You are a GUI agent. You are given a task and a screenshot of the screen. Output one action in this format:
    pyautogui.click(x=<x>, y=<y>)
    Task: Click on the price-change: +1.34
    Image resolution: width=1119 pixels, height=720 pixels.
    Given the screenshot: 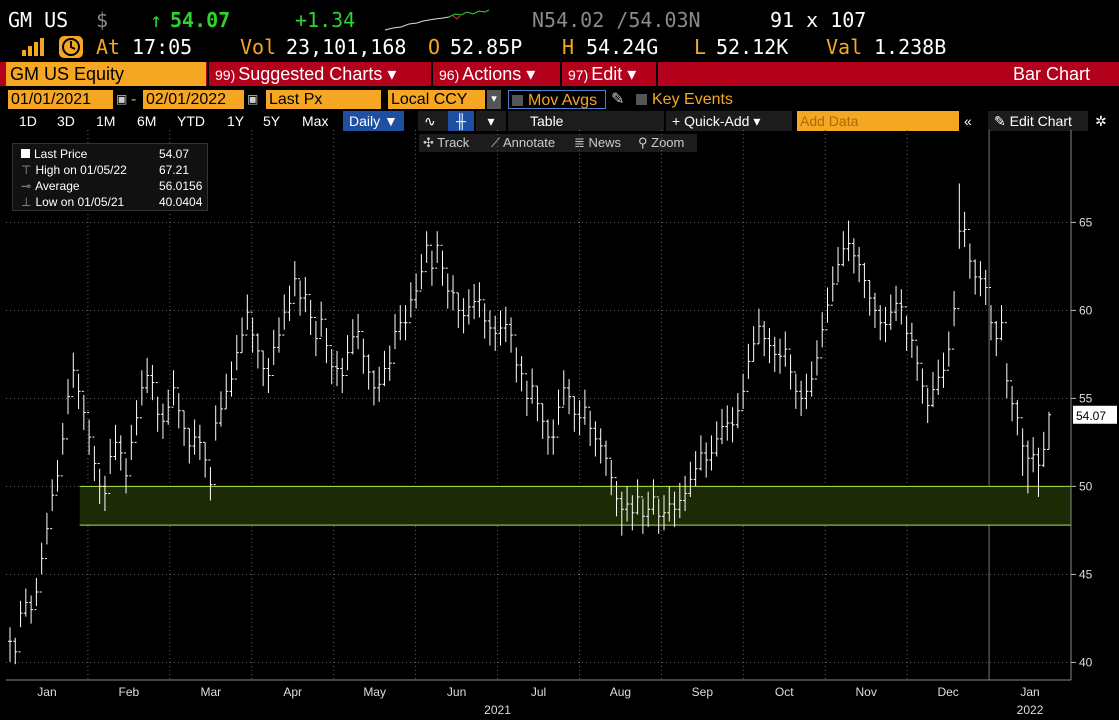 What is the action you would take?
    pyautogui.click(x=325, y=20)
    